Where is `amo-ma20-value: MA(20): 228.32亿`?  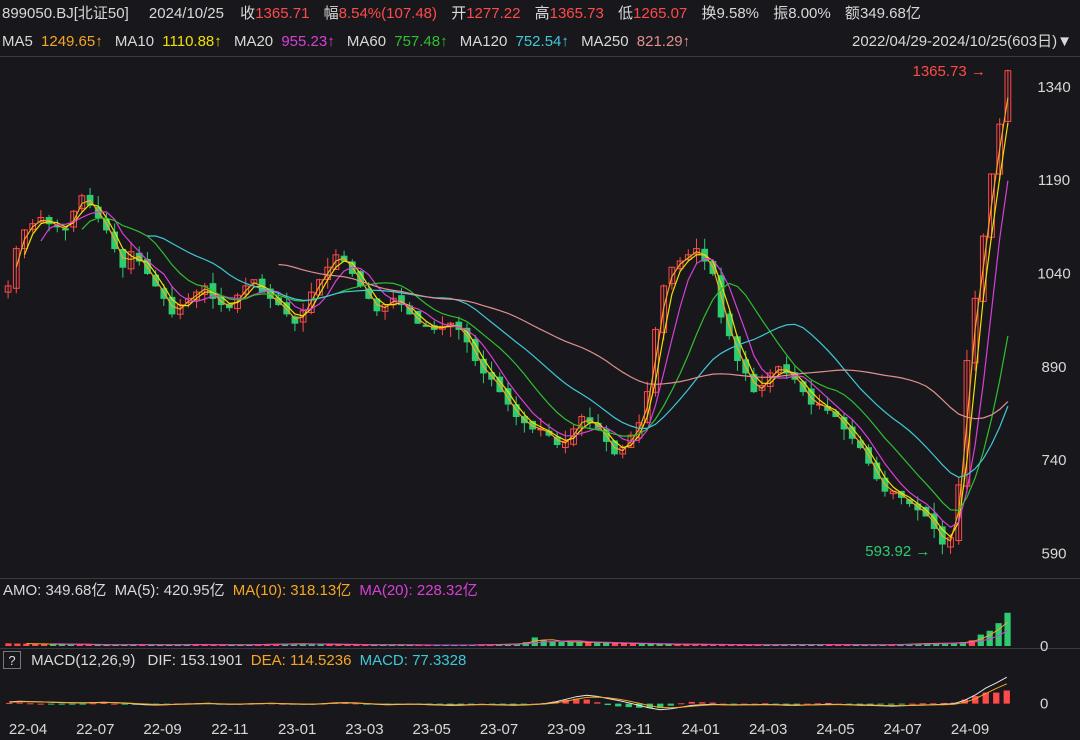
amo-ma20-value: MA(20): 228.32亿 is located at coordinates (418, 590).